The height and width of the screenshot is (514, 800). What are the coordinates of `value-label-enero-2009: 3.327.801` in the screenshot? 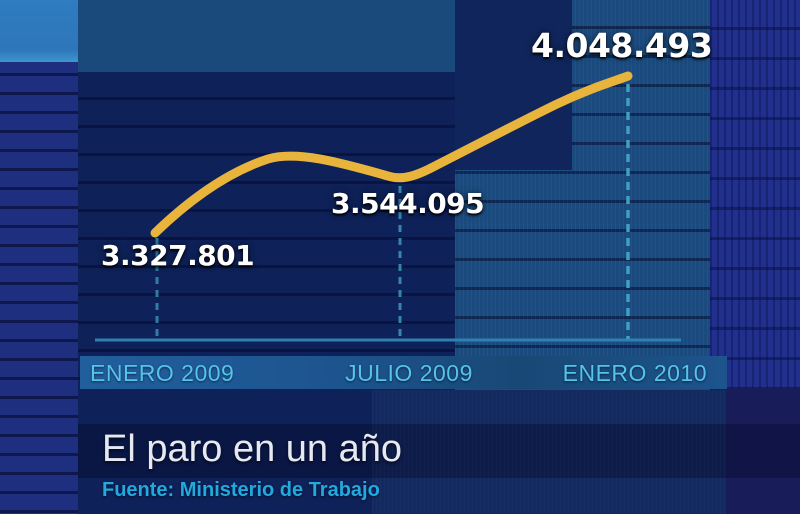 It's located at (178, 255).